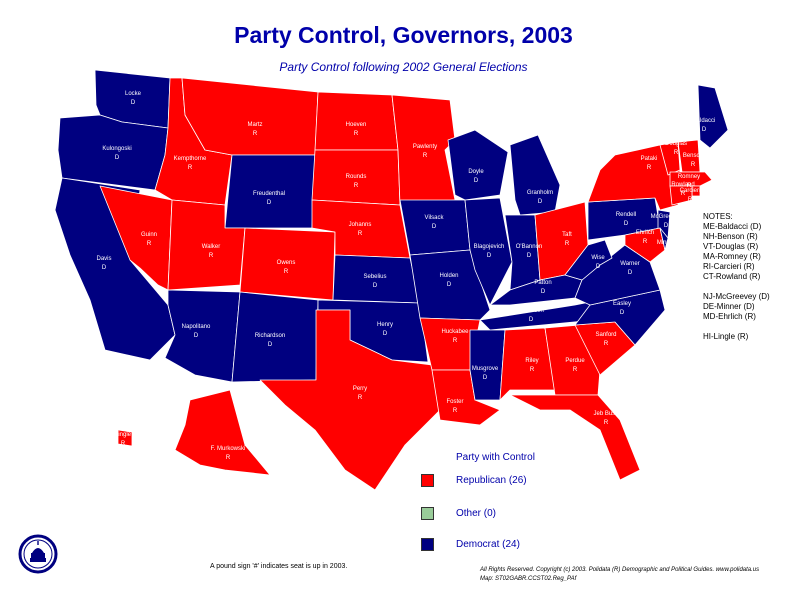 This screenshot has height=612, width=807. I want to click on map-title: Party Control, Governors, 2003, so click(403, 35).